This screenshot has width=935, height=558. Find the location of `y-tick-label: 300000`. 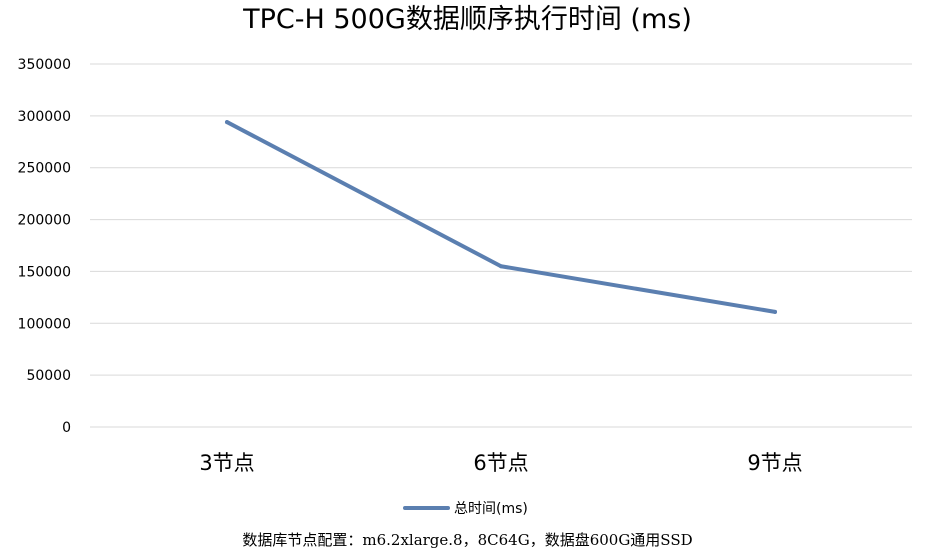

y-tick-label: 300000 is located at coordinates (44, 117).